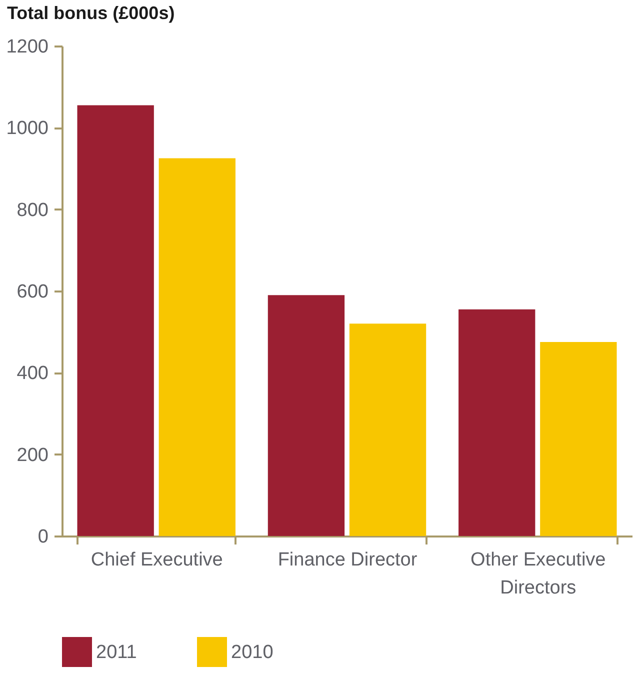  I want to click on y-tick-label: 800, so click(32, 210).